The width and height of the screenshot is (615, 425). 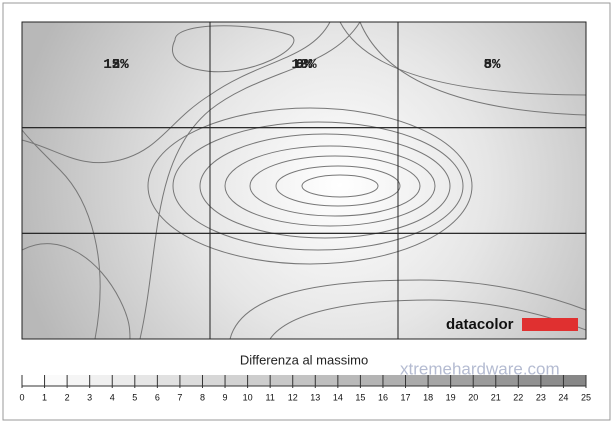 What do you see at coordinates (202, 397) in the screenshot?
I see `tick-label: 8` at bounding box center [202, 397].